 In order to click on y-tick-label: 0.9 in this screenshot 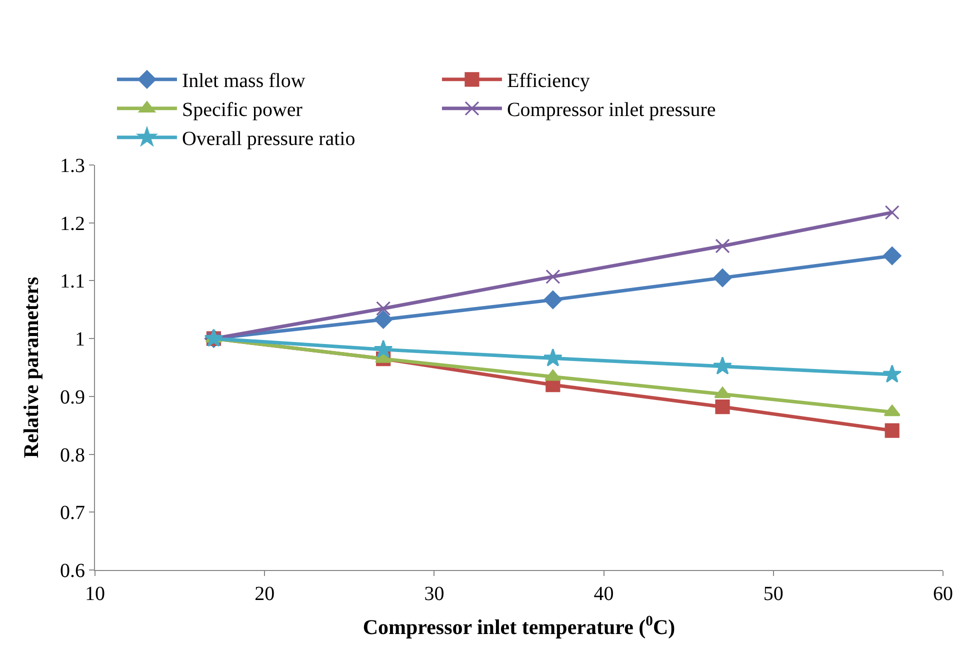, I will do `click(72, 397)`.